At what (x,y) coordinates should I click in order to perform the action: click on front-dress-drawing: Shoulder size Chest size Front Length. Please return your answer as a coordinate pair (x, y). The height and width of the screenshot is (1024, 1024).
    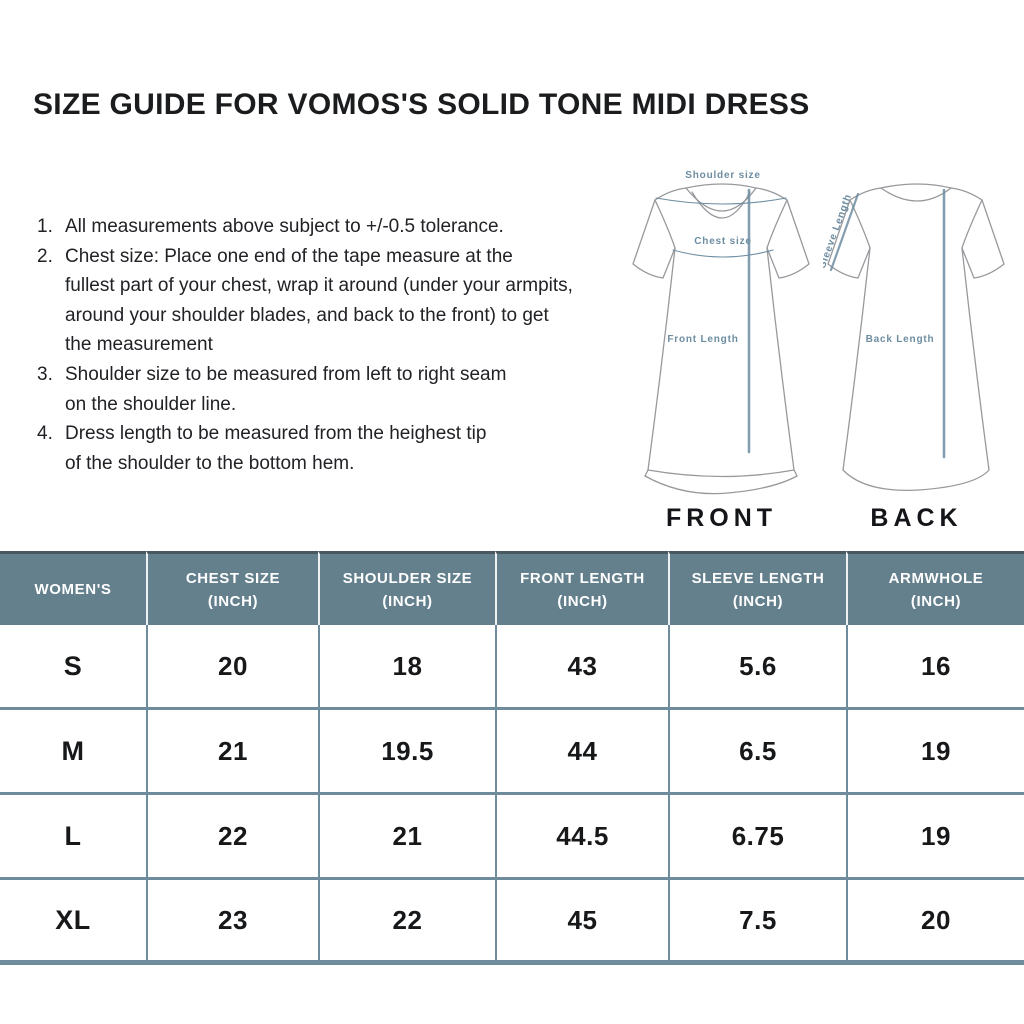
    Looking at the image, I should click on (721, 332).